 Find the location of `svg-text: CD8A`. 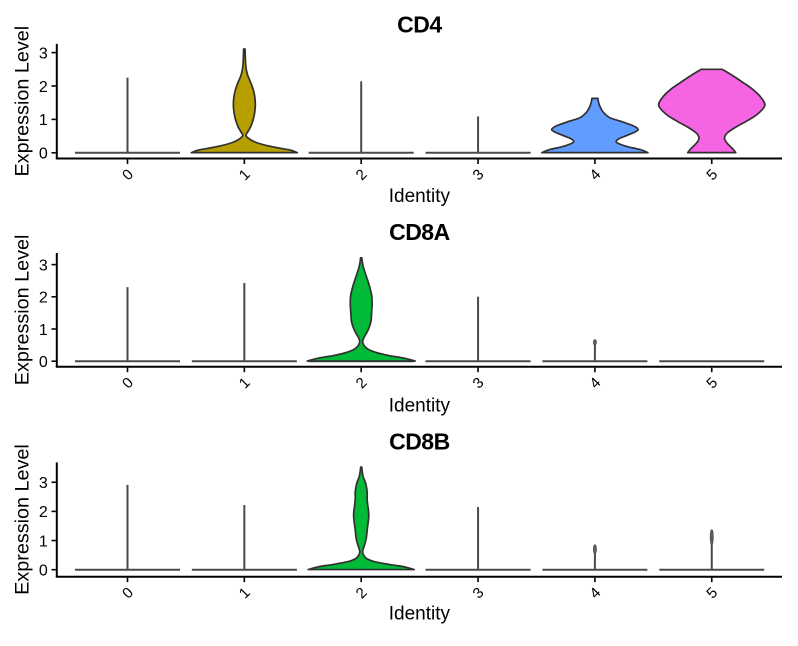

svg-text: CD8A is located at coordinates (419, 232).